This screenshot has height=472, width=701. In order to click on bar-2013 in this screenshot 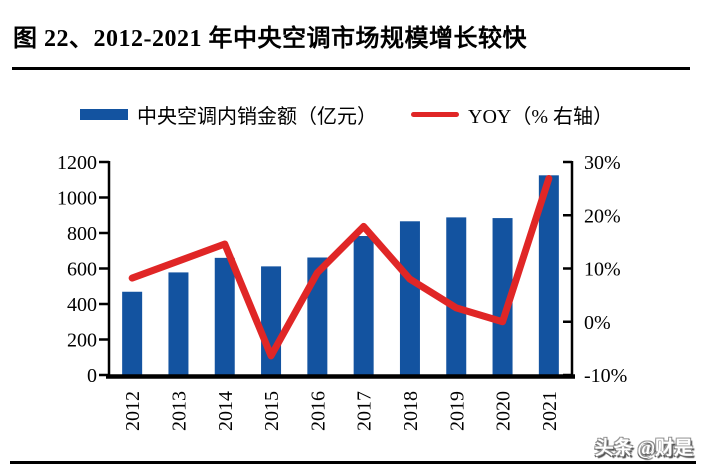, I will do `click(178, 323)`.